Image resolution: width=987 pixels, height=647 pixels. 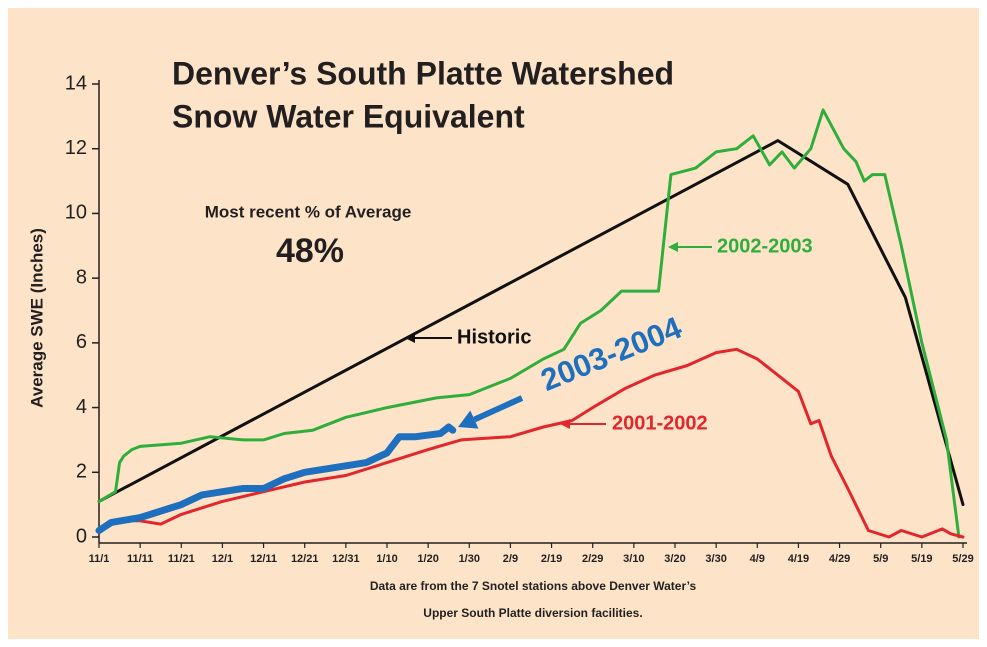 What do you see at coordinates (765, 246) in the screenshot?
I see `series-label: 2002-2003` at bounding box center [765, 246].